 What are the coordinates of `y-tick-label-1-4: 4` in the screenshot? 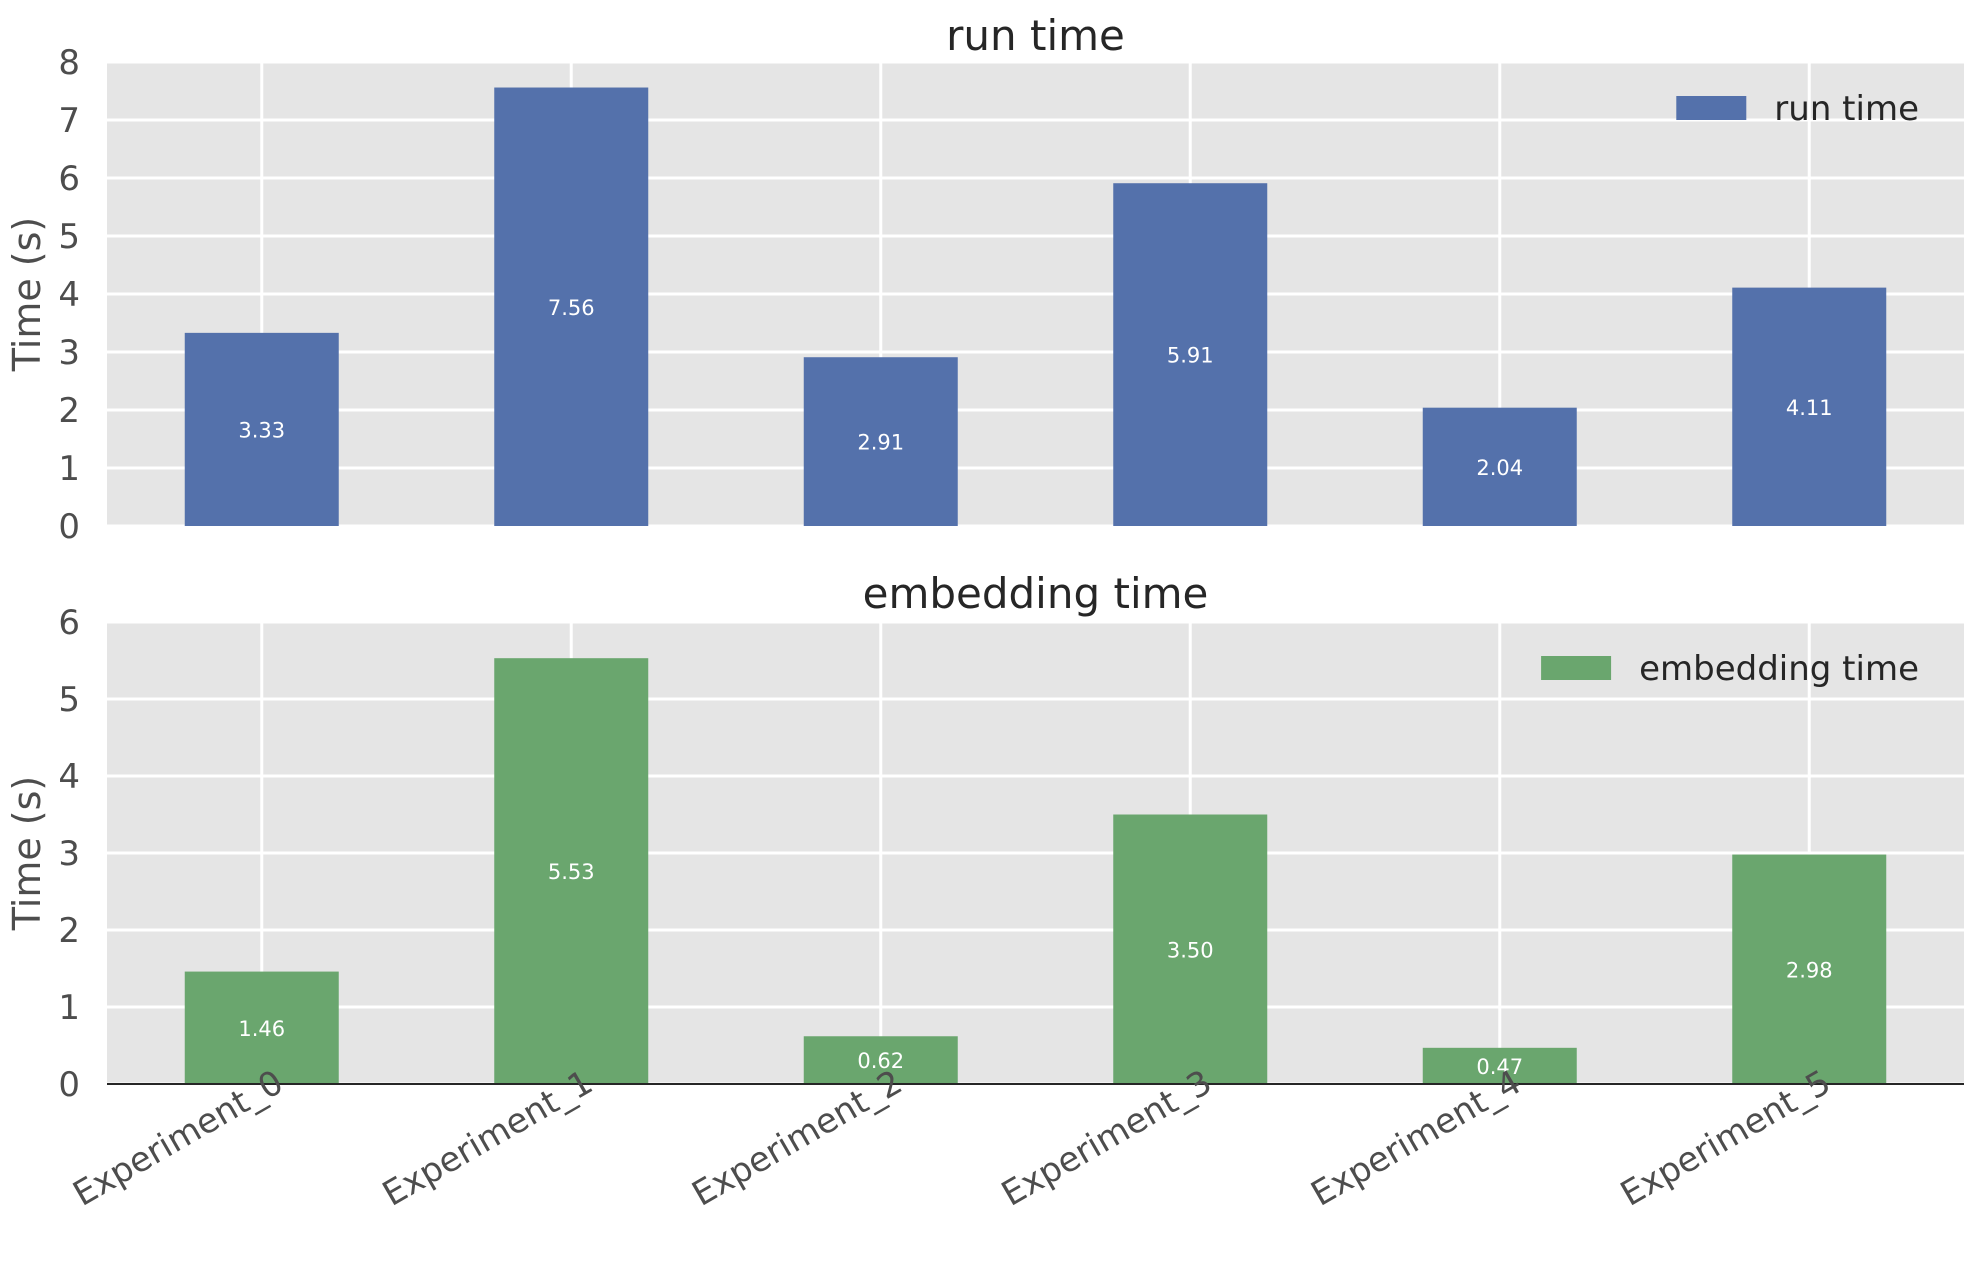 It's located at (69, 777).